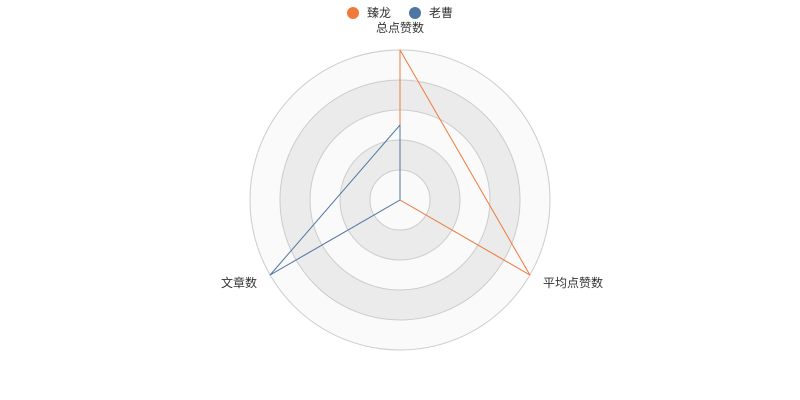 This screenshot has width=800, height=400. What do you see at coordinates (573, 282) in the screenshot?
I see `indicator-label-2: 平均点赞数` at bounding box center [573, 282].